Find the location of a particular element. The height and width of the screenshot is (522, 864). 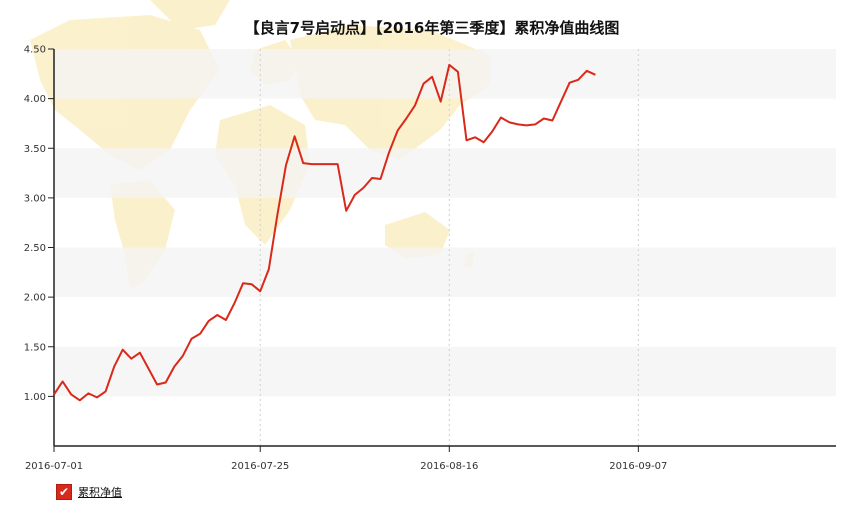

y-tick-label: 1.50 is located at coordinates (35, 347).